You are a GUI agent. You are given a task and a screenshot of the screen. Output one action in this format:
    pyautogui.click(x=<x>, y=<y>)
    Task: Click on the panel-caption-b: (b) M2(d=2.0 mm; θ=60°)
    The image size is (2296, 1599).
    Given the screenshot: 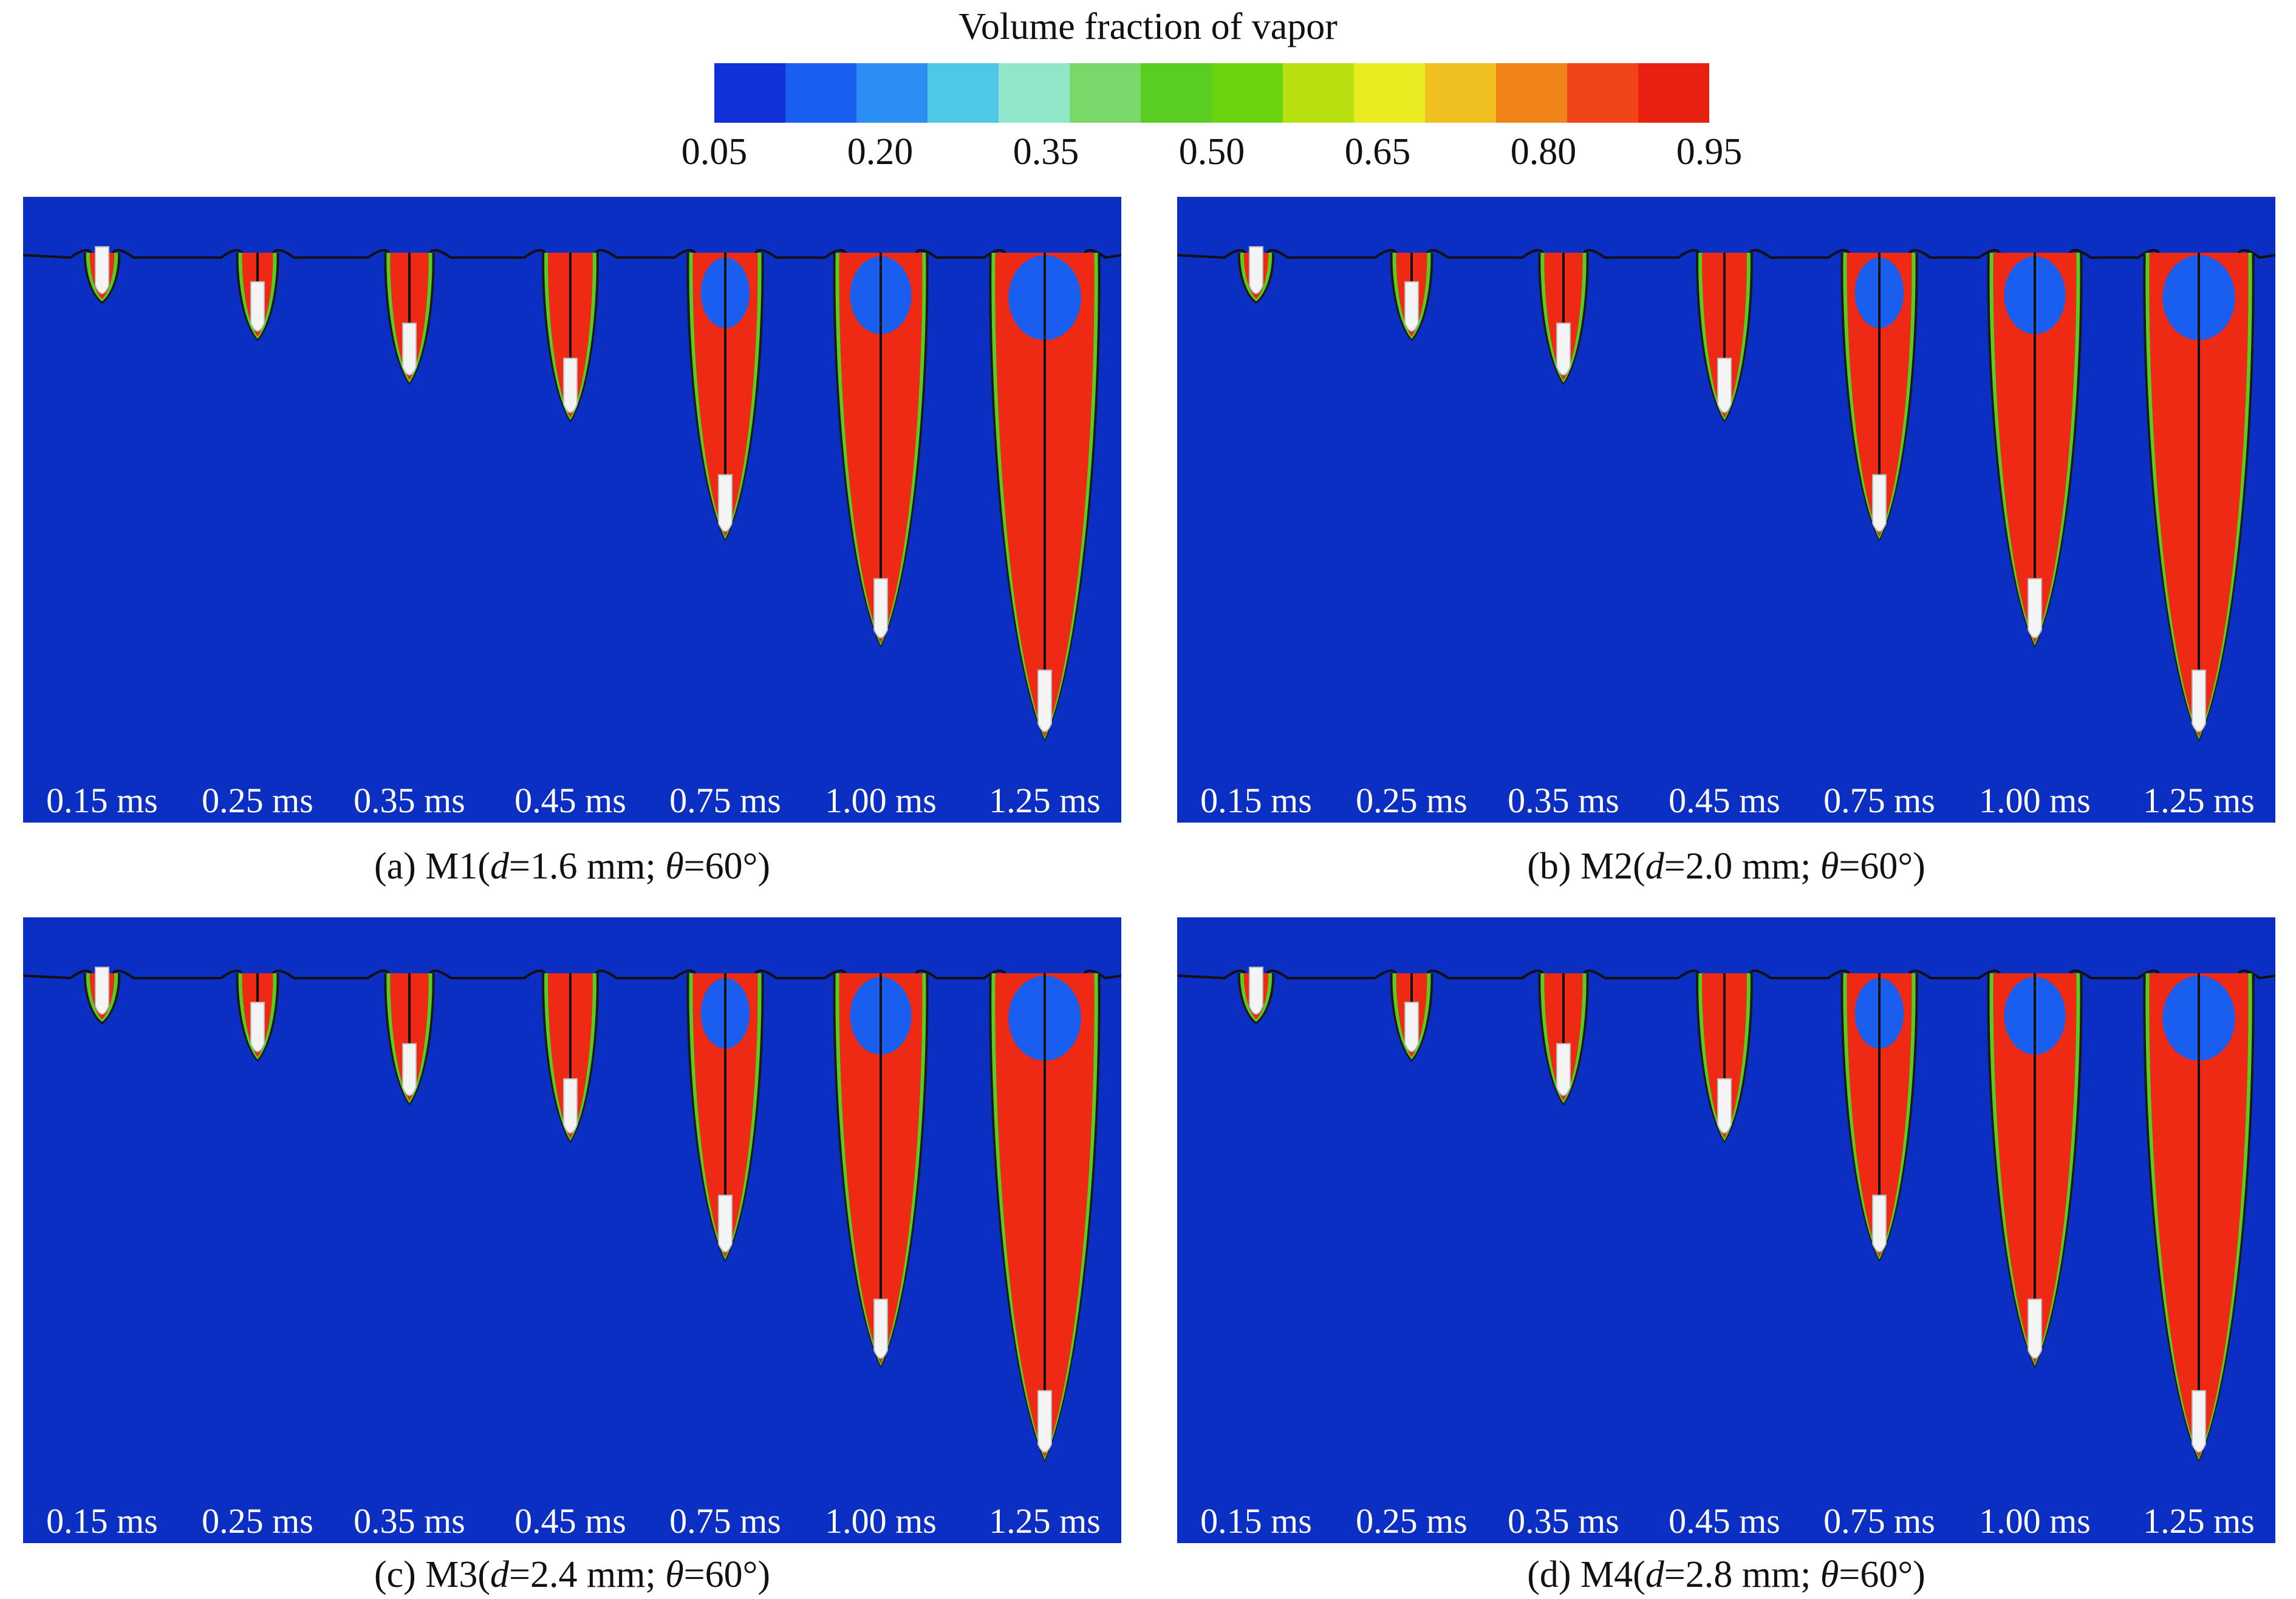 What is the action you would take?
    pyautogui.click(x=1726, y=866)
    